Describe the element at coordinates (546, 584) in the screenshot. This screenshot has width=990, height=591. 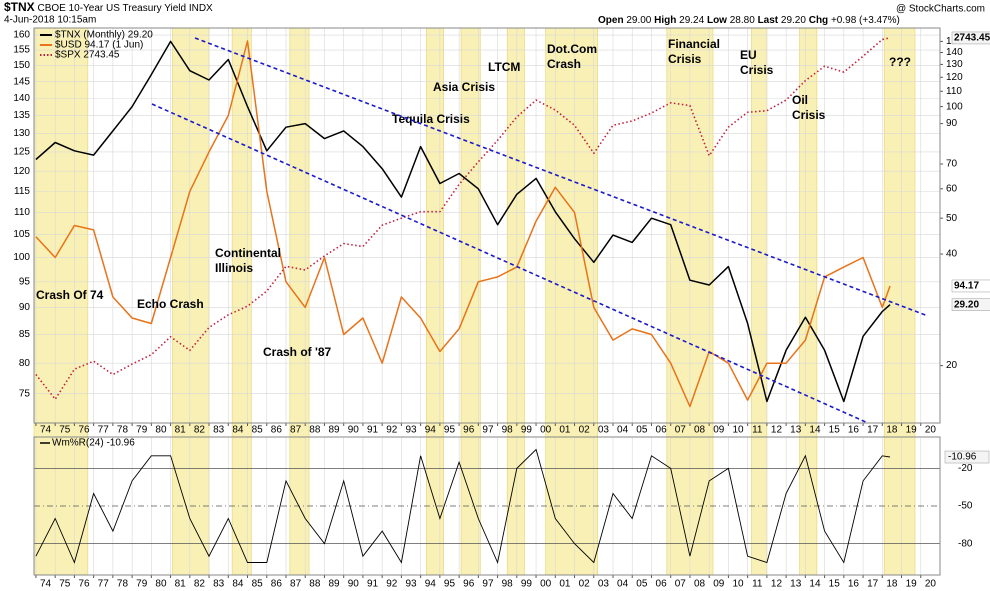
I see `x-tick-label: 00` at that location.